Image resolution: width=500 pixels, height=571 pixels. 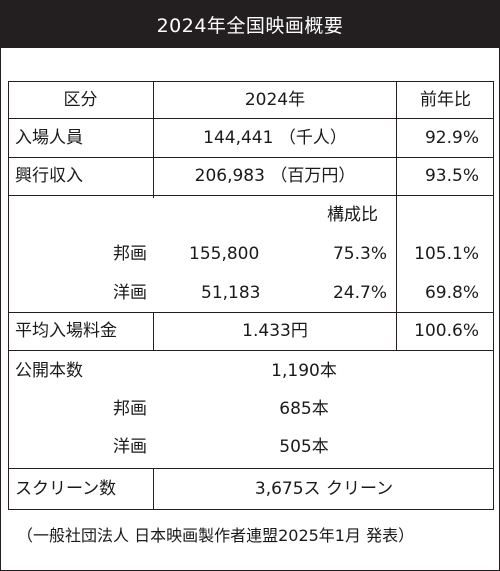 I want to click on foreign-films-label: 洋画, so click(x=130, y=293).